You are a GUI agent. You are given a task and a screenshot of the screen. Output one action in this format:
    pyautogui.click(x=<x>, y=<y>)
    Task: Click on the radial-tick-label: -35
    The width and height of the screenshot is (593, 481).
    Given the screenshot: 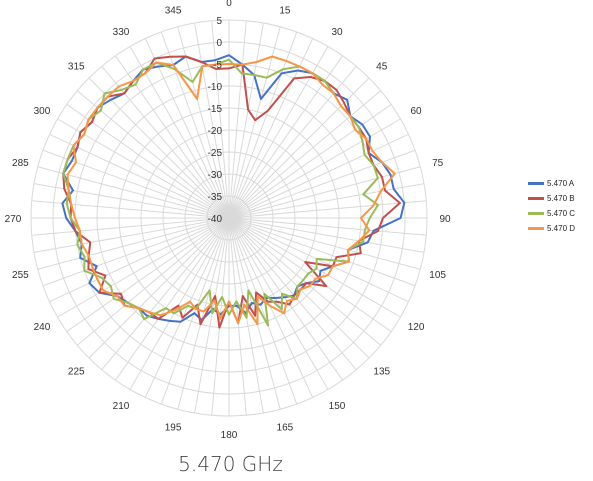 What is the action you would take?
    pyautogui.click(x=215, y=197)
    